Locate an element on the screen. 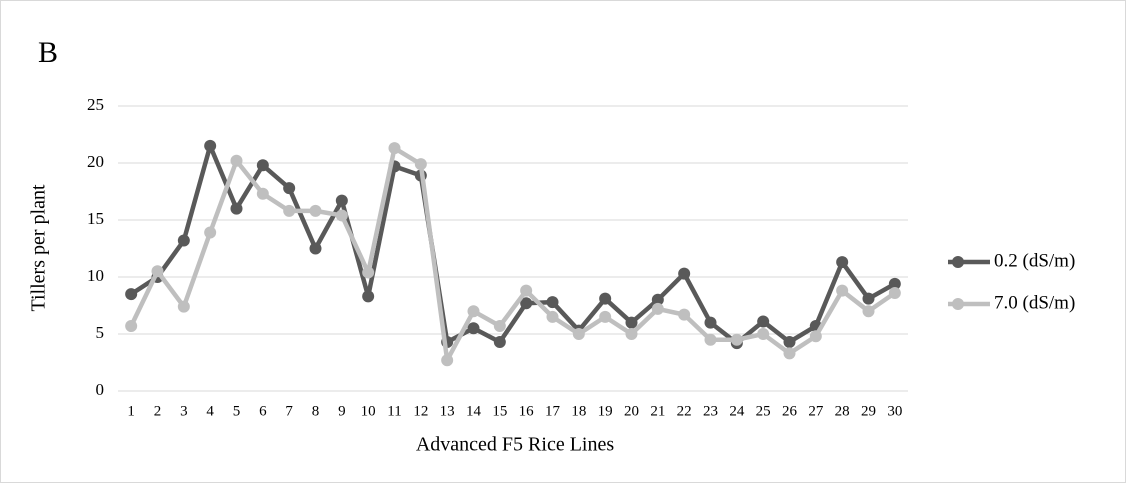 The height and width of the screenshot is (483, 1126). x-tick-label: 26 is located at coordinates (790, 411).